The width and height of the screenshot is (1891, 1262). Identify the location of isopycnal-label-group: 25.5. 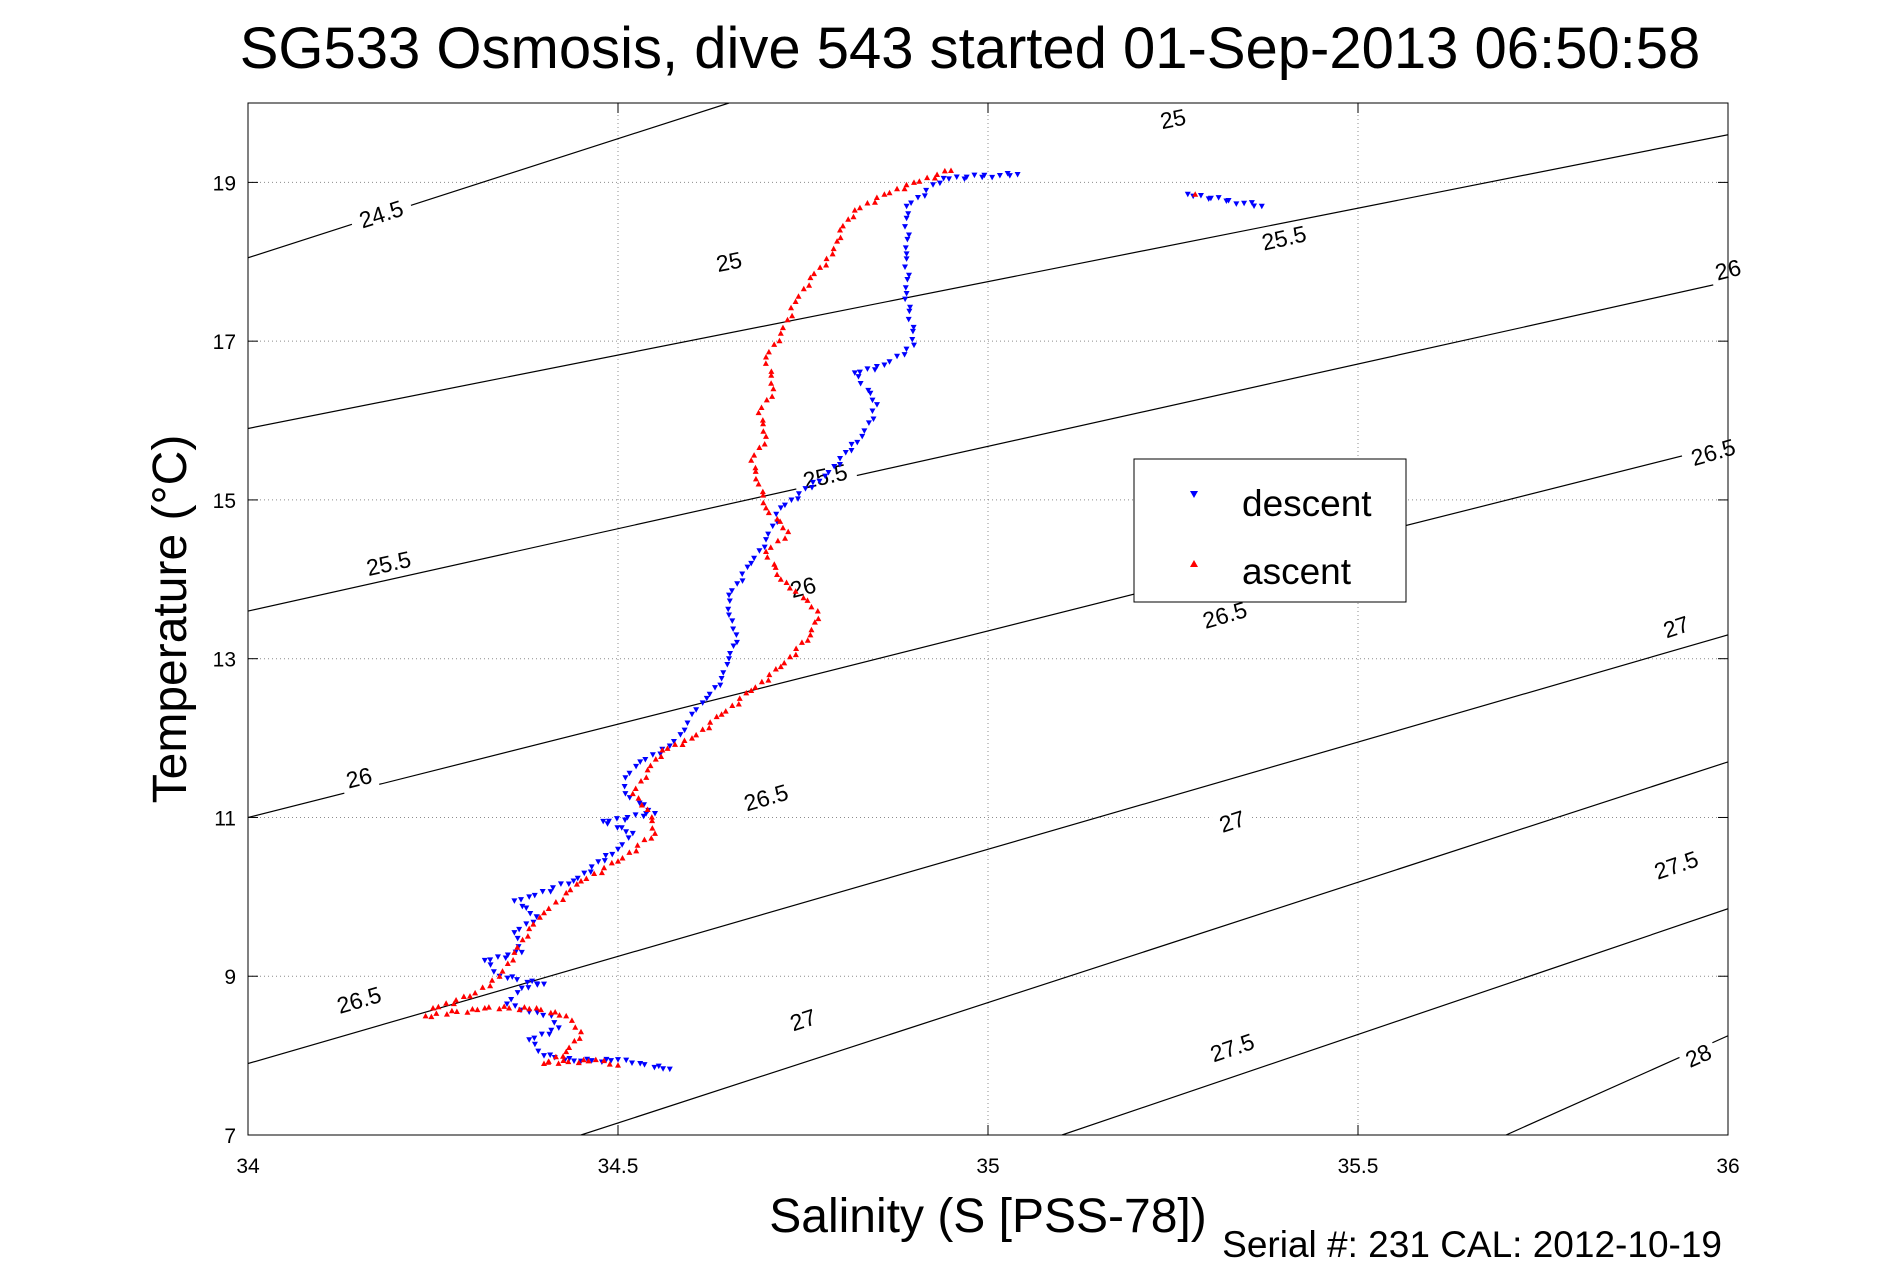
(1284, 238).